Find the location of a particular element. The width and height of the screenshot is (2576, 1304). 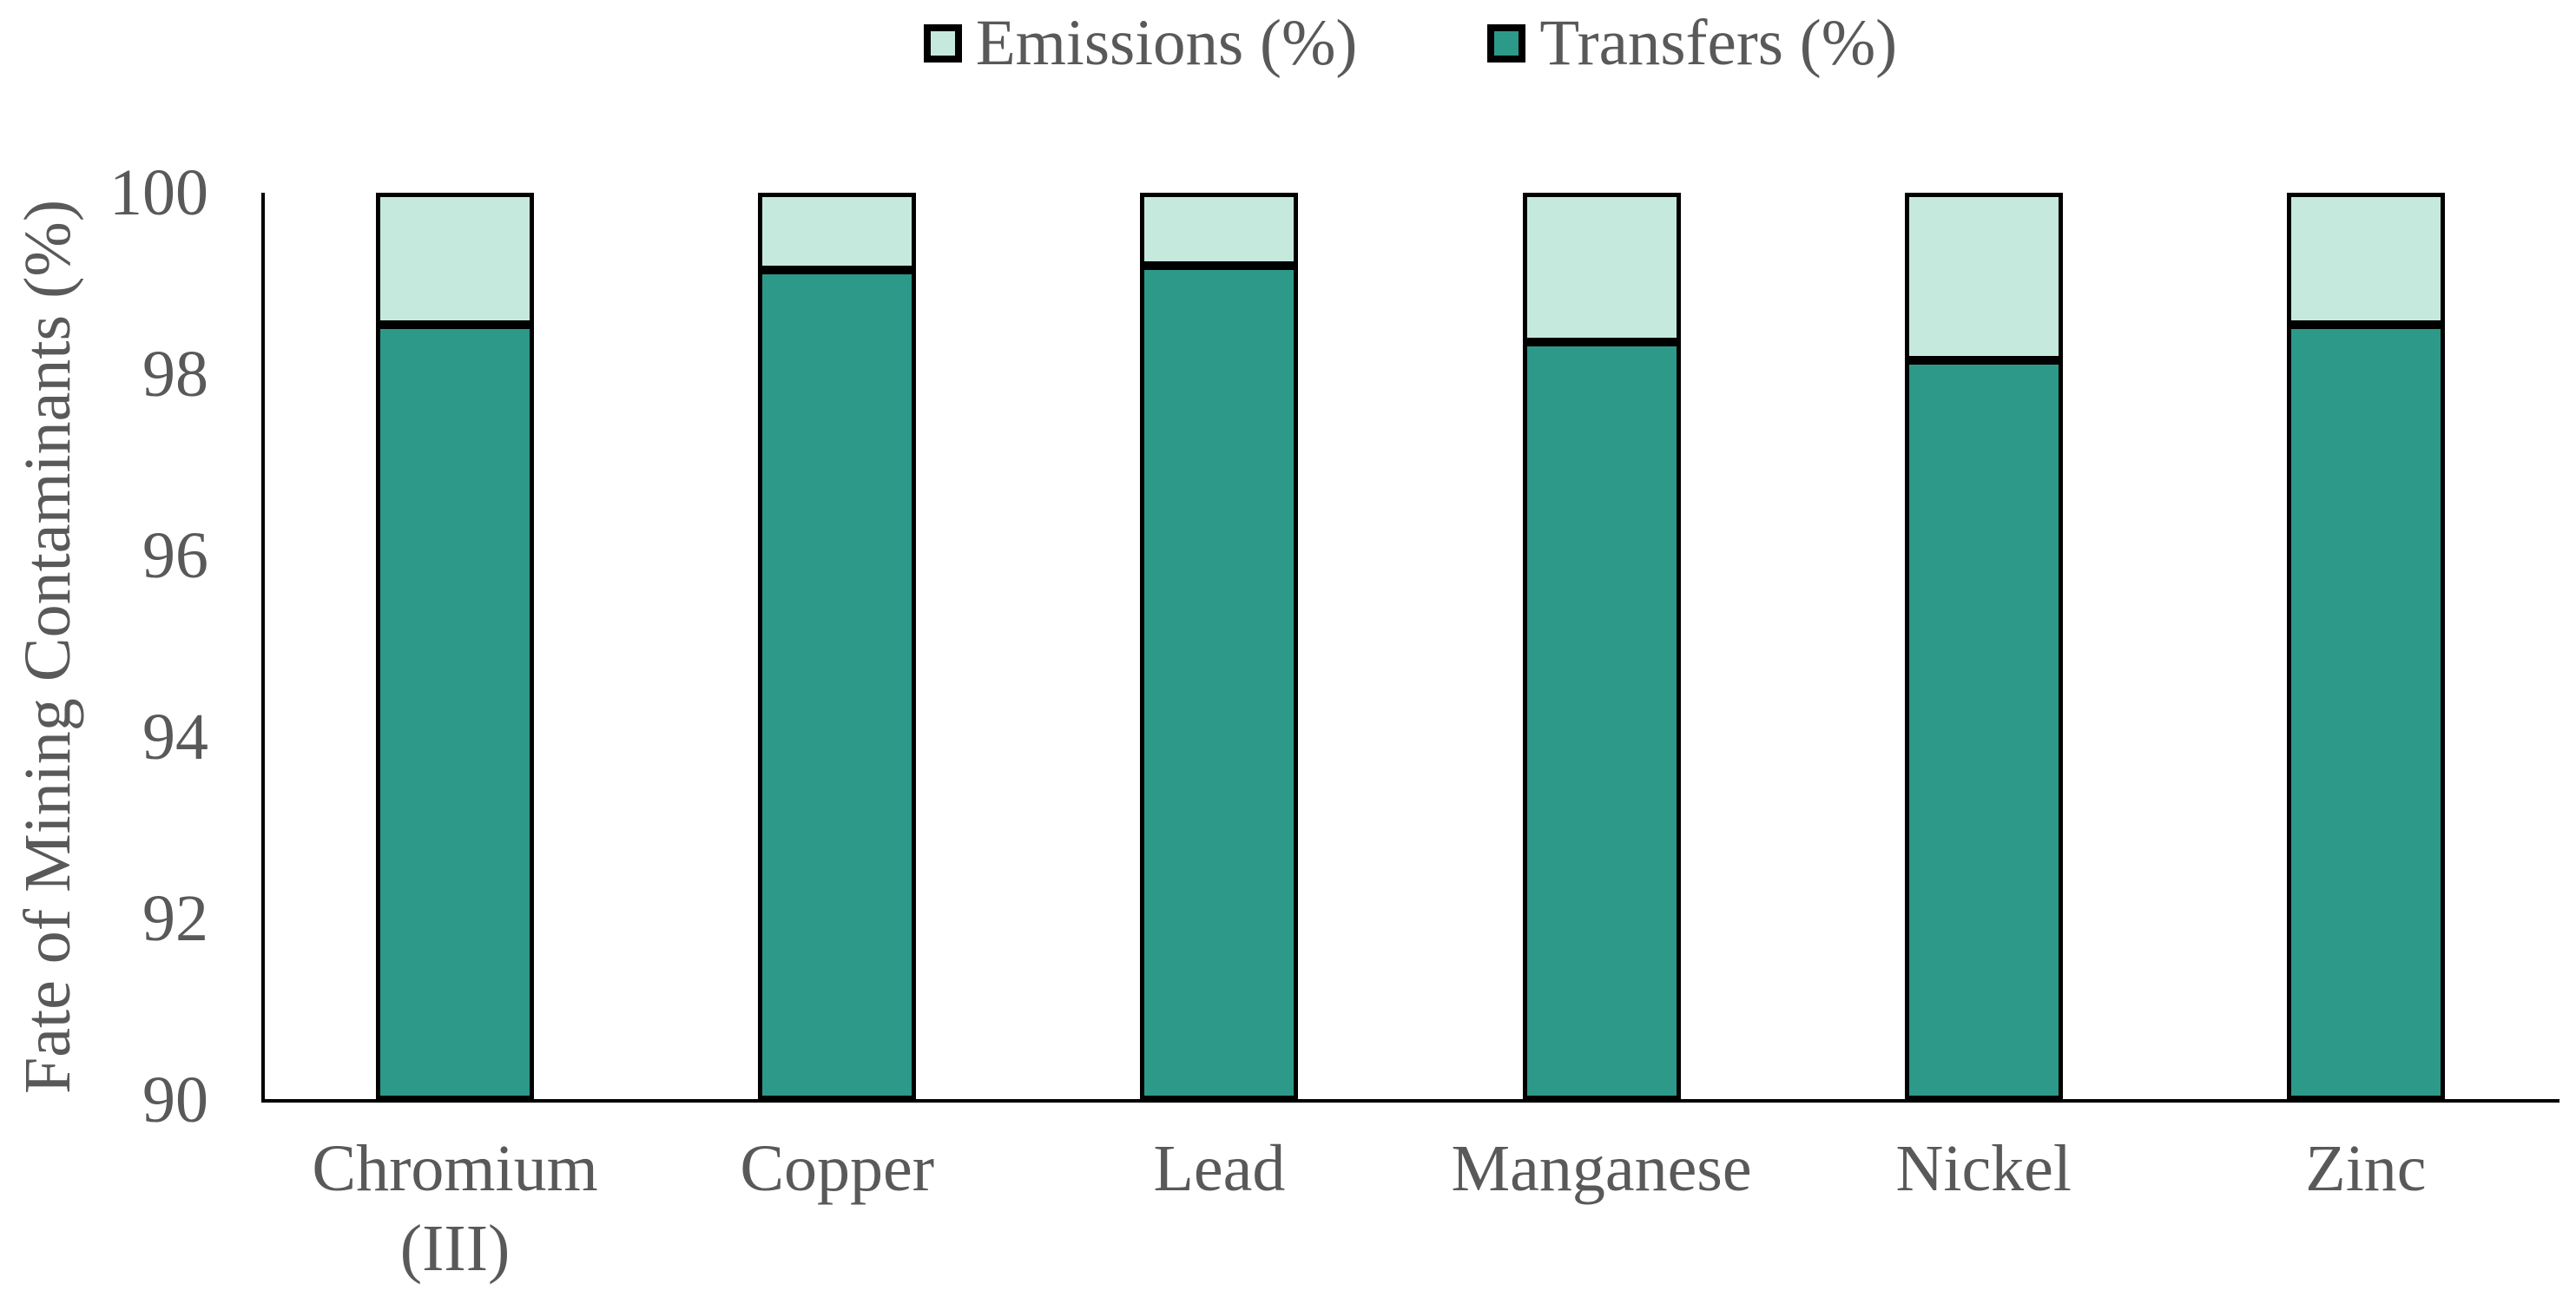

bar-segment-emissions-chromium is located at coordinates (455, 259).